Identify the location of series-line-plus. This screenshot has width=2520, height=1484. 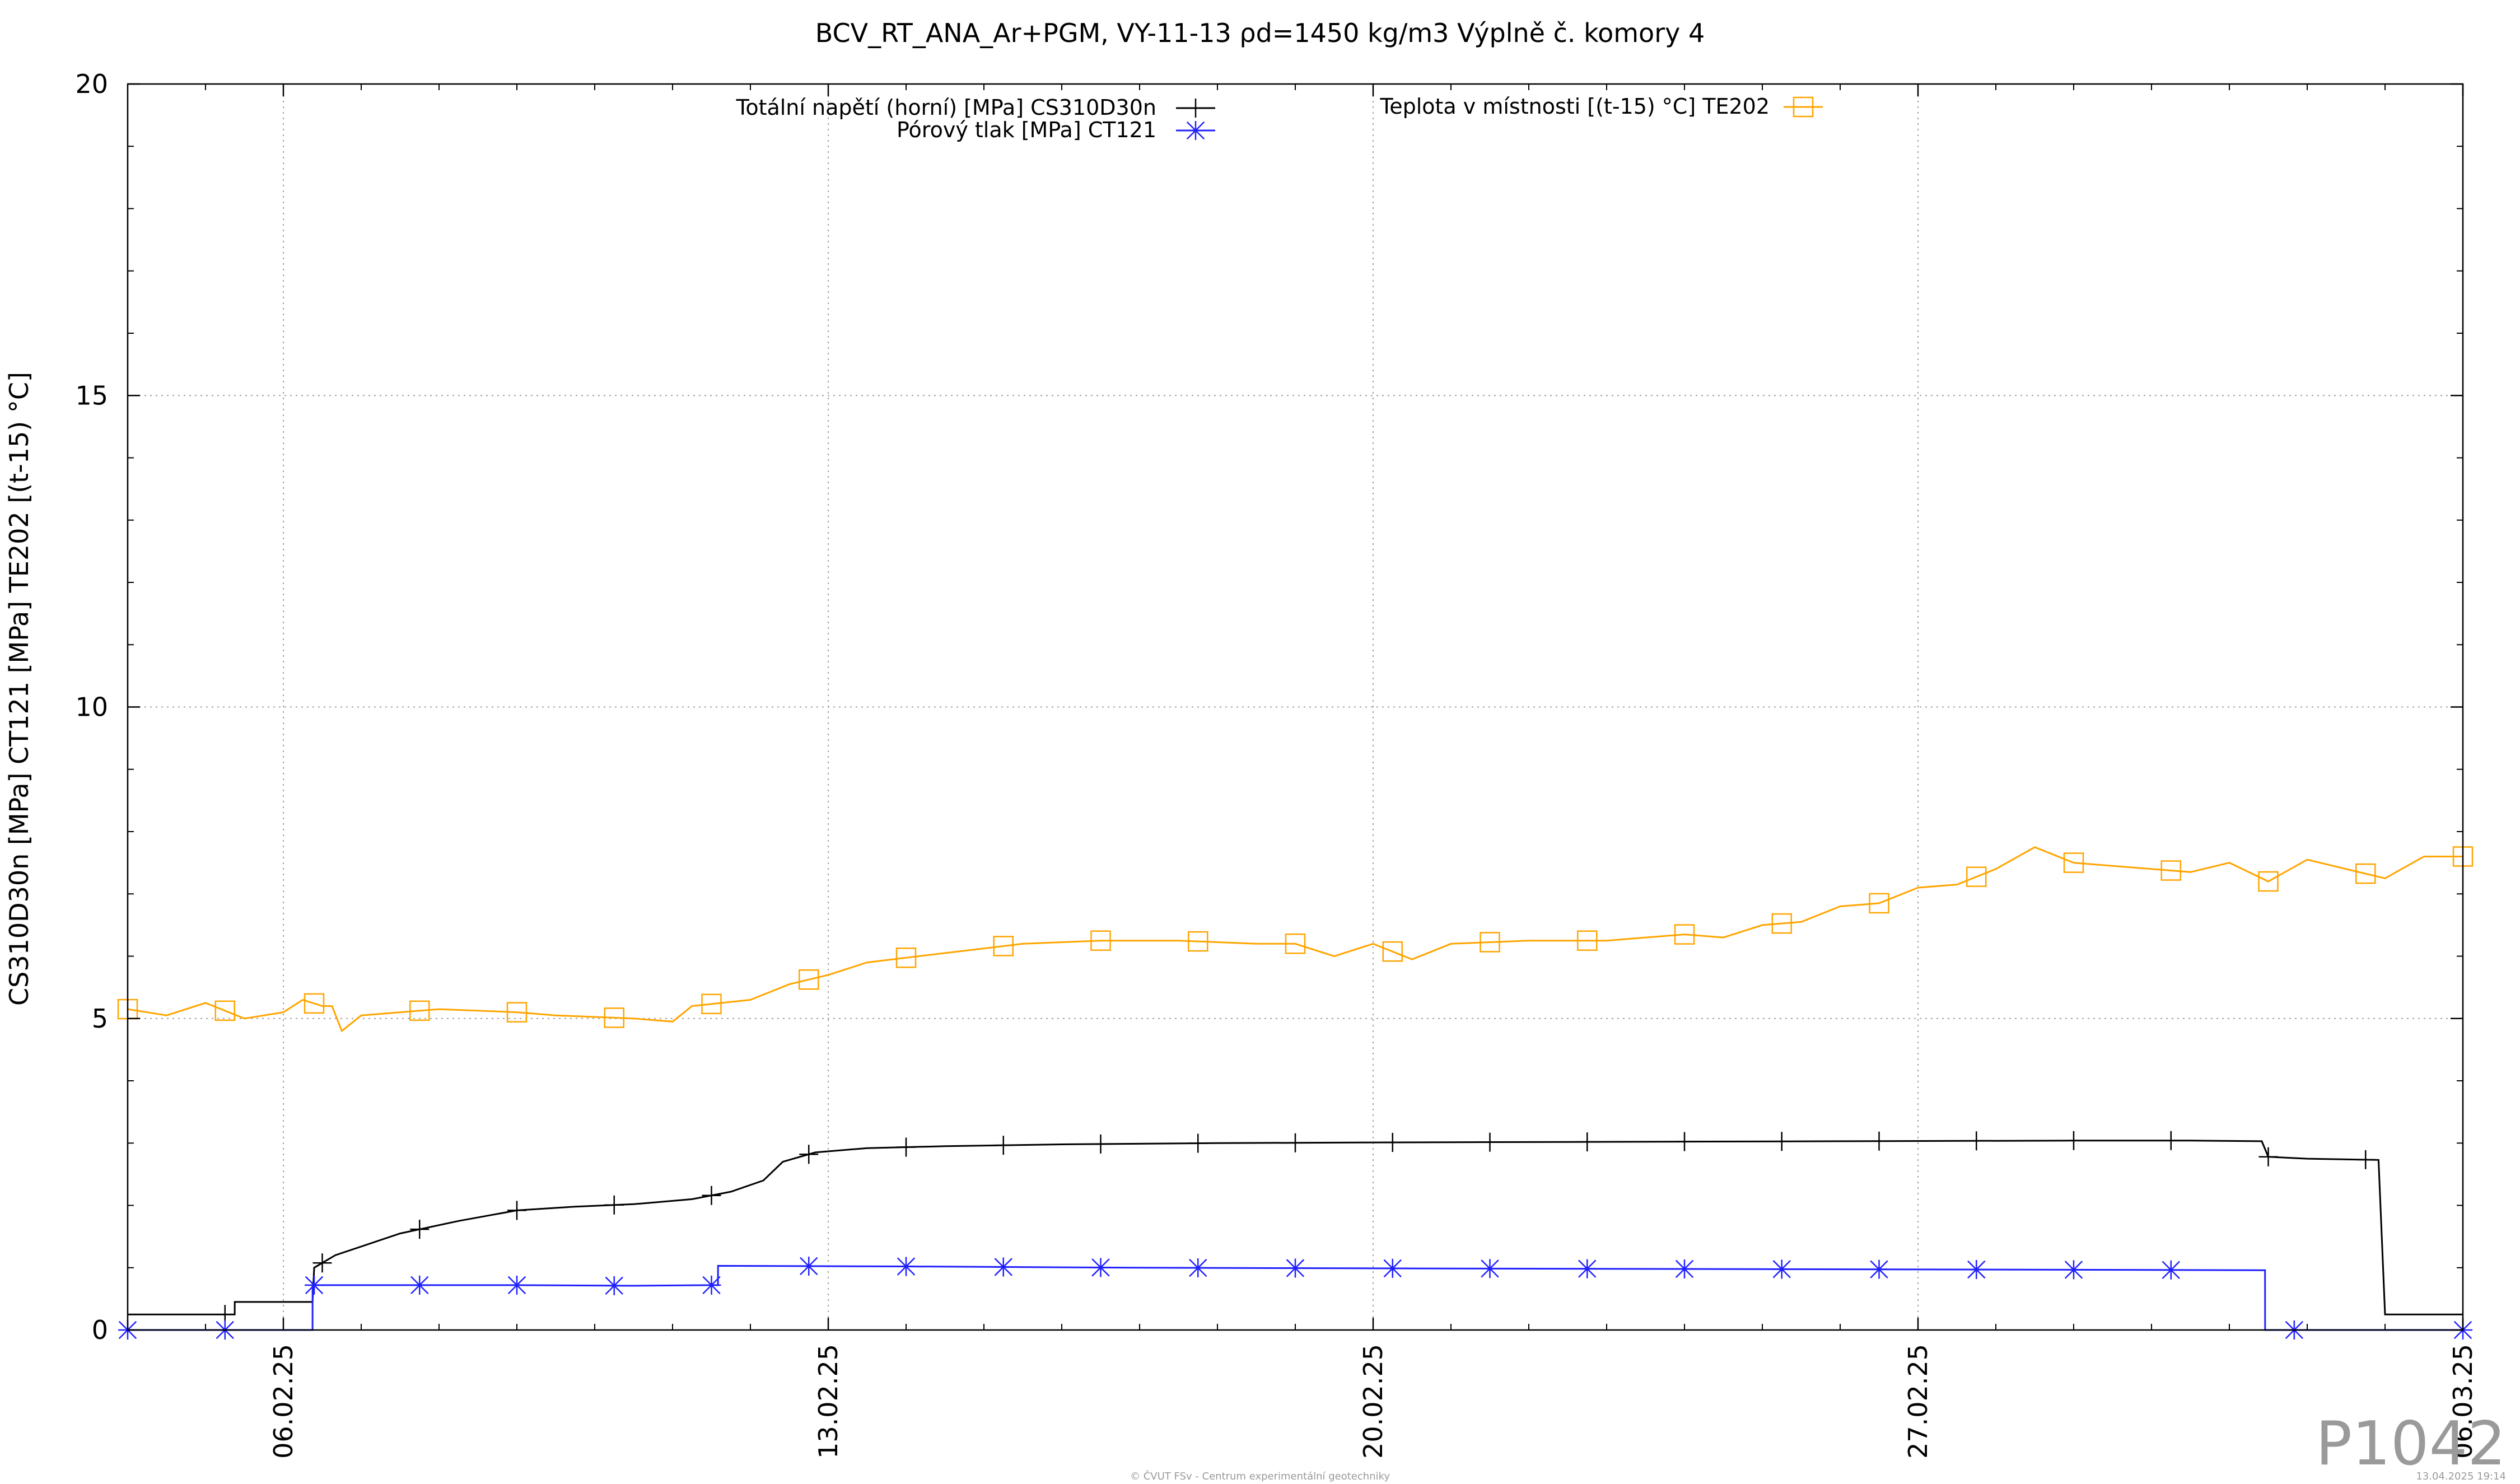
(1296, 1228).